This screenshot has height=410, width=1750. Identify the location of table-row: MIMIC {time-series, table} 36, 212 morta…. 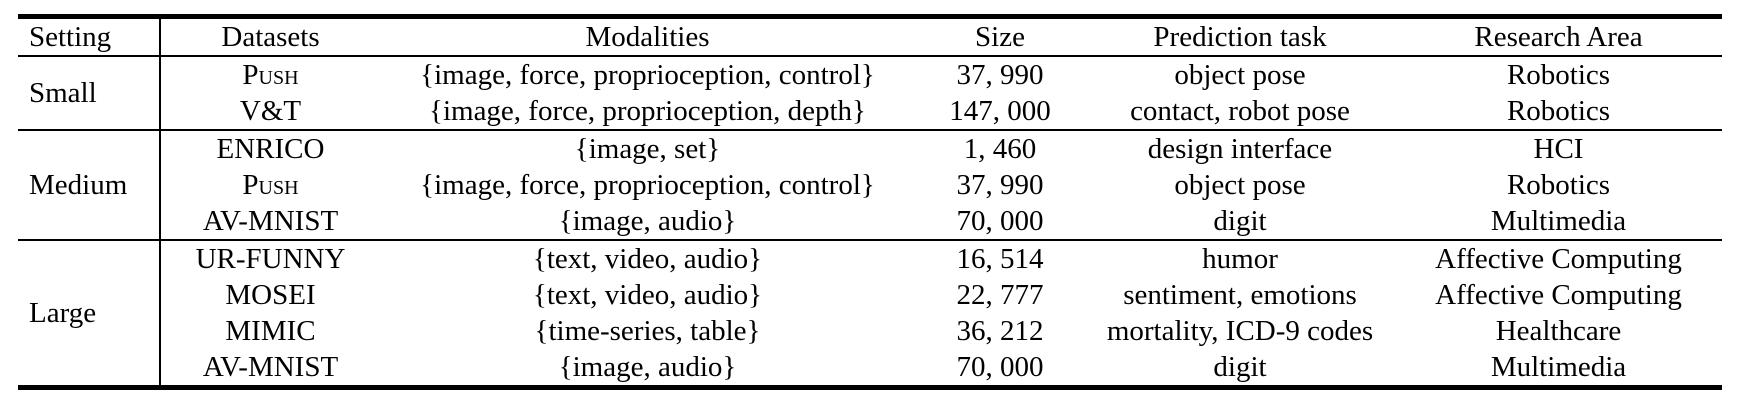
(870, 331).